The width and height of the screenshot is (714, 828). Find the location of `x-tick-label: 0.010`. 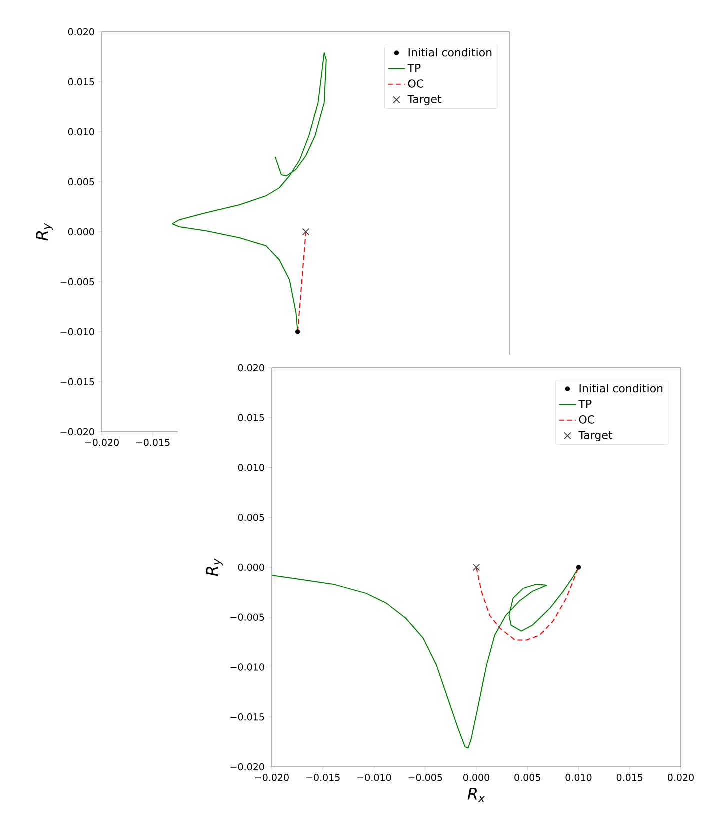

x-tick-label: 0.010 is located at coordinates (579, 778).